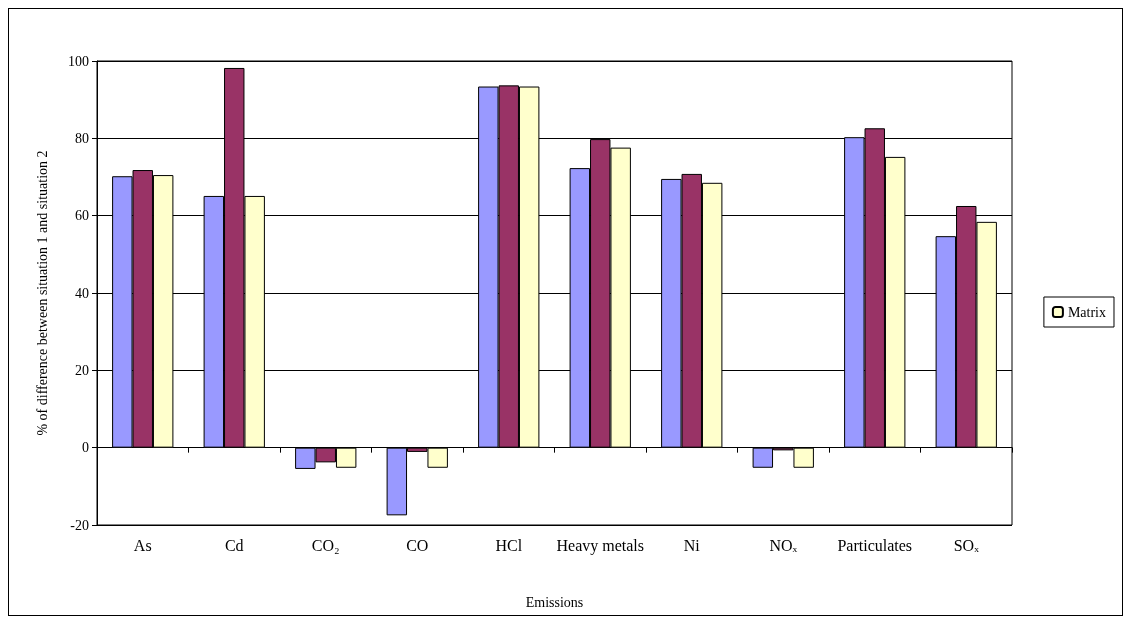  Describe the element at coordinates (82, 370) in the screenshot. I see `y-tick-label: 20` at that location.